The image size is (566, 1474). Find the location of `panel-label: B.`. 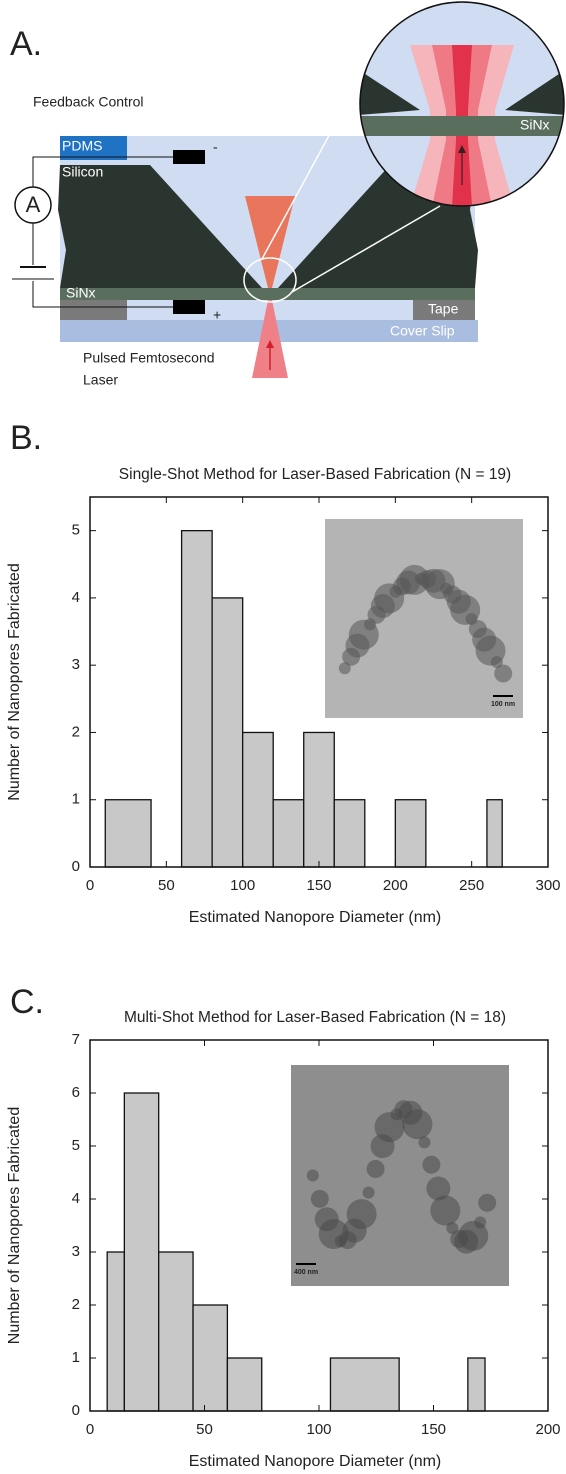

panel-label: B. is located at coordinates (26, 438).